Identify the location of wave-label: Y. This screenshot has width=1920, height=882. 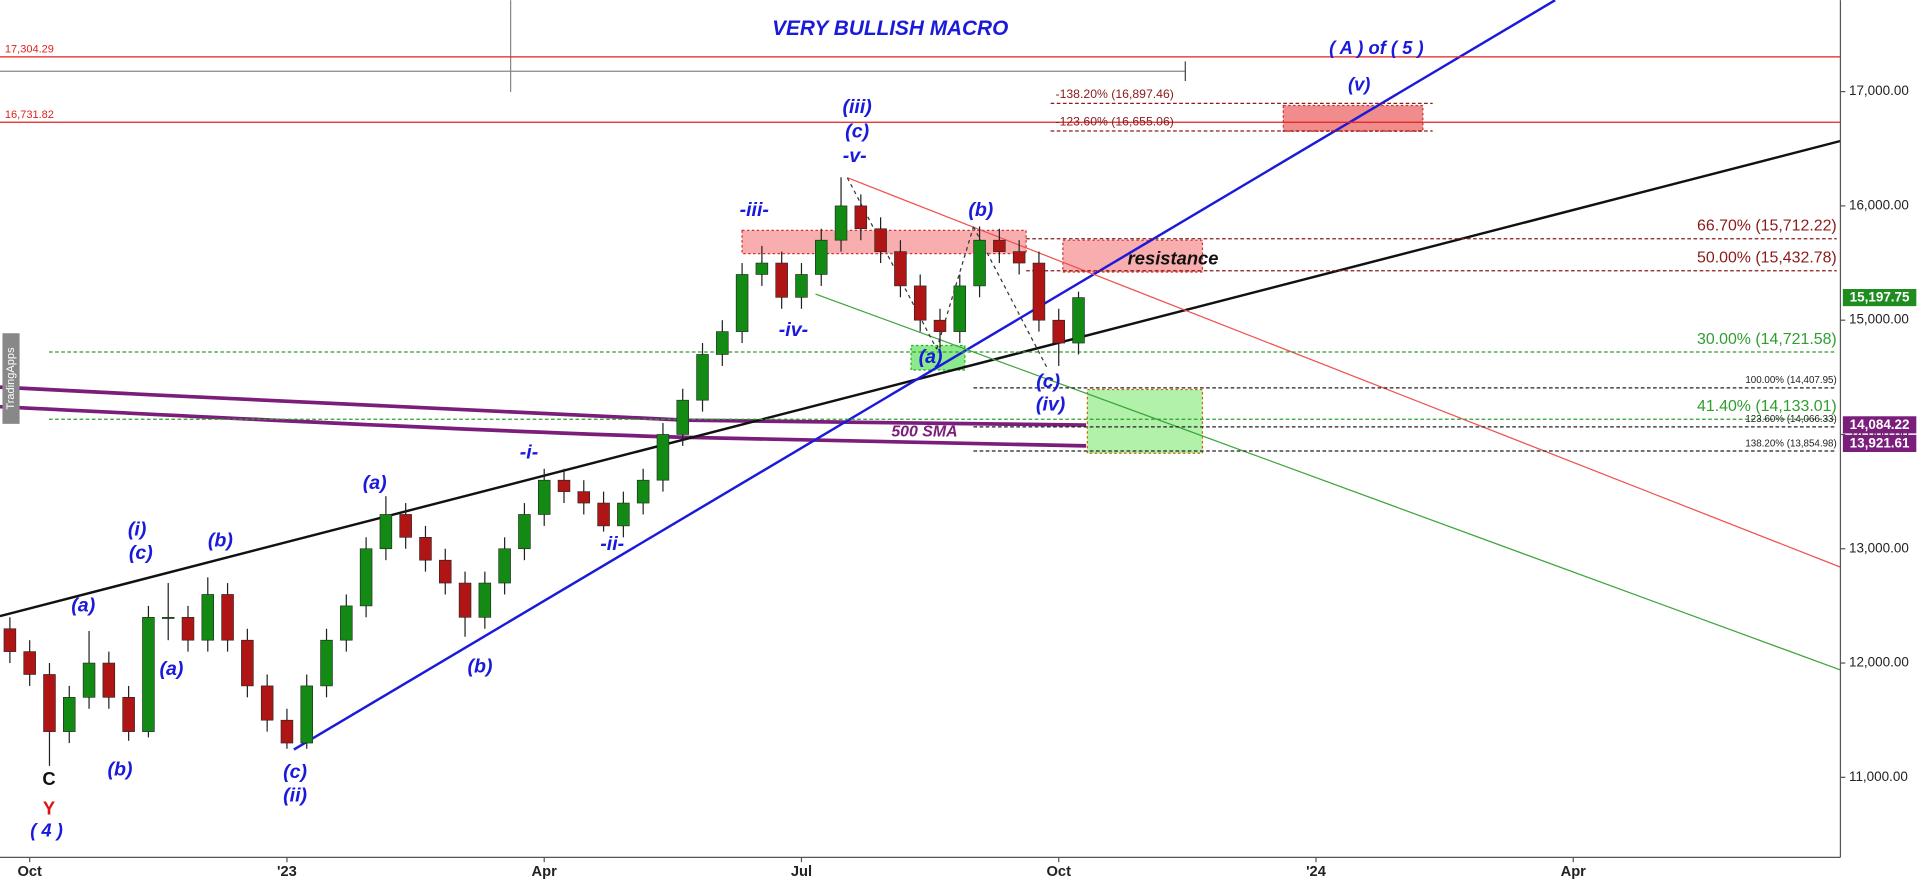
(49, 807).